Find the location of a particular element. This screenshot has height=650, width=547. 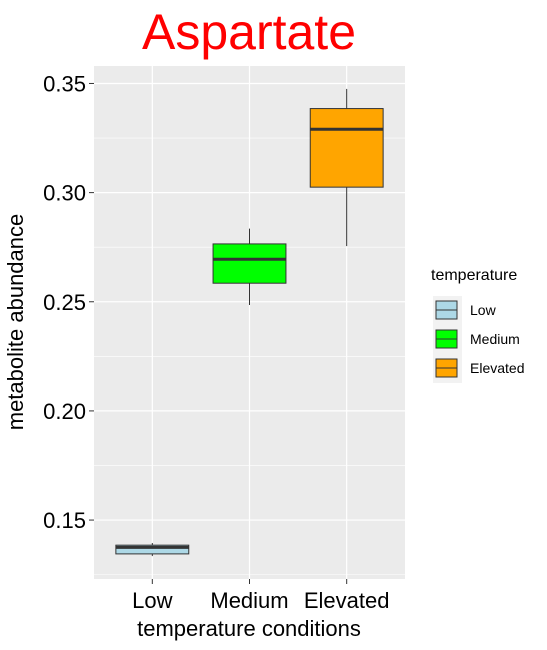

x-tick-label: Elevated is located at coordinates (347, 600).